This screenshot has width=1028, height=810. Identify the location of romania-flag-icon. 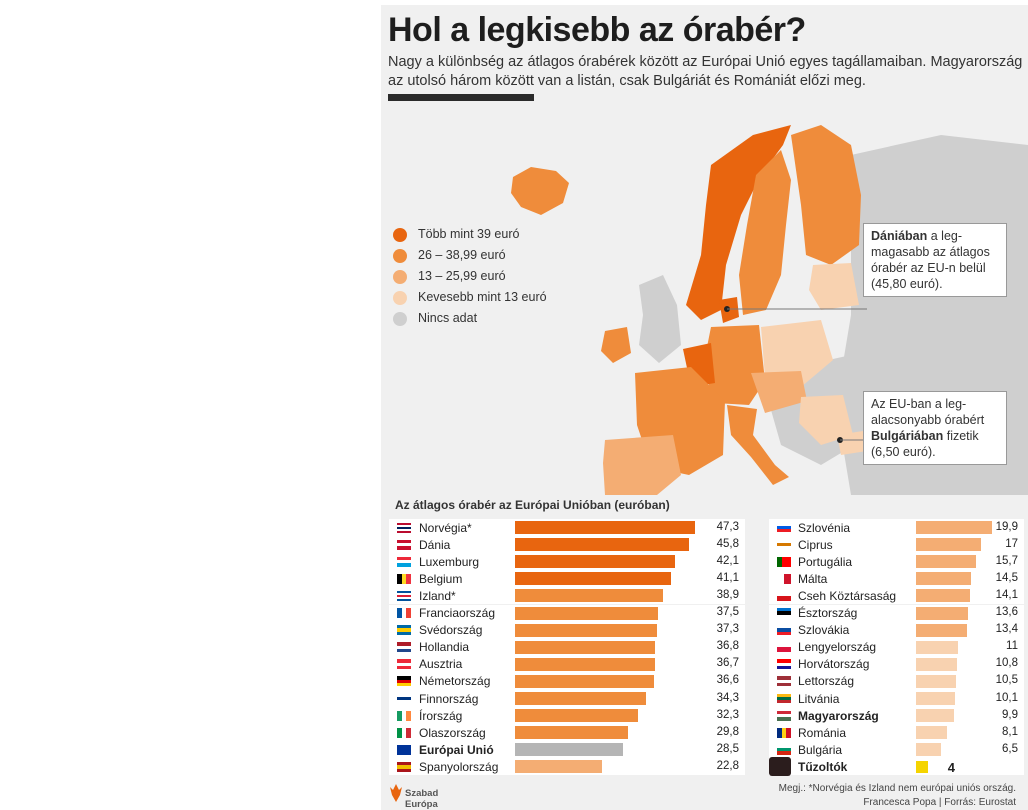
(784, 732).